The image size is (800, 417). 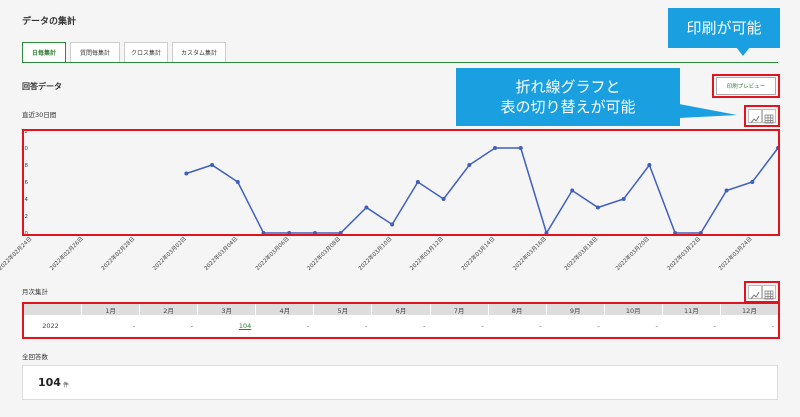 I want to click on y-tick-label: 12, so click(x=24, y=132).